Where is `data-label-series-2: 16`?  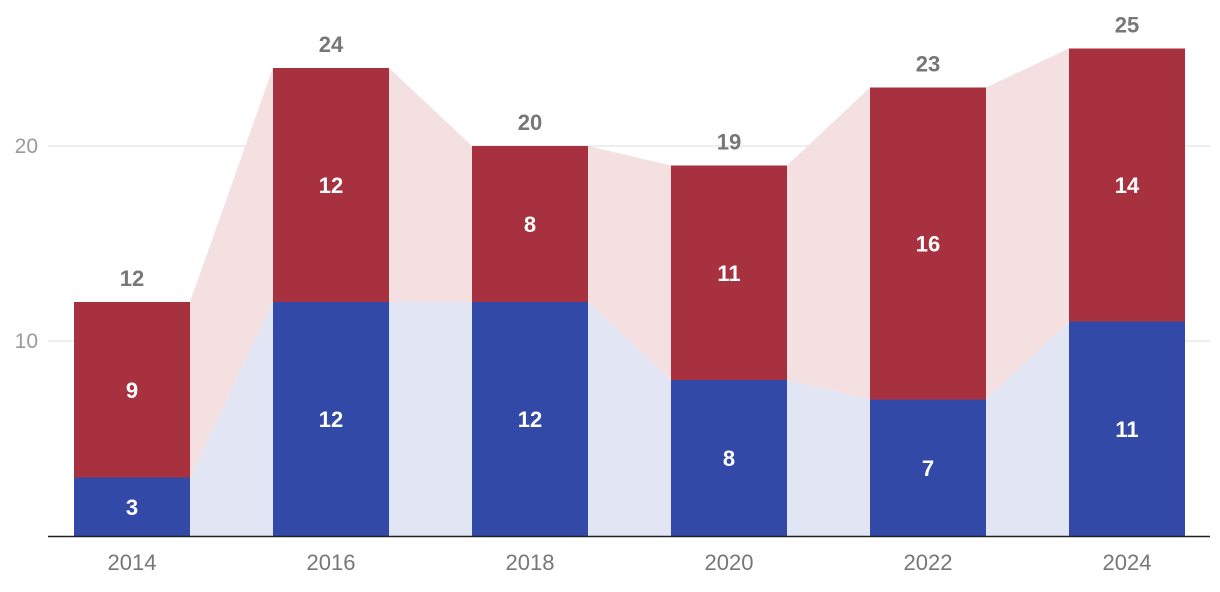 data-label-series-2: 16 is located at coordinates (928, 244).